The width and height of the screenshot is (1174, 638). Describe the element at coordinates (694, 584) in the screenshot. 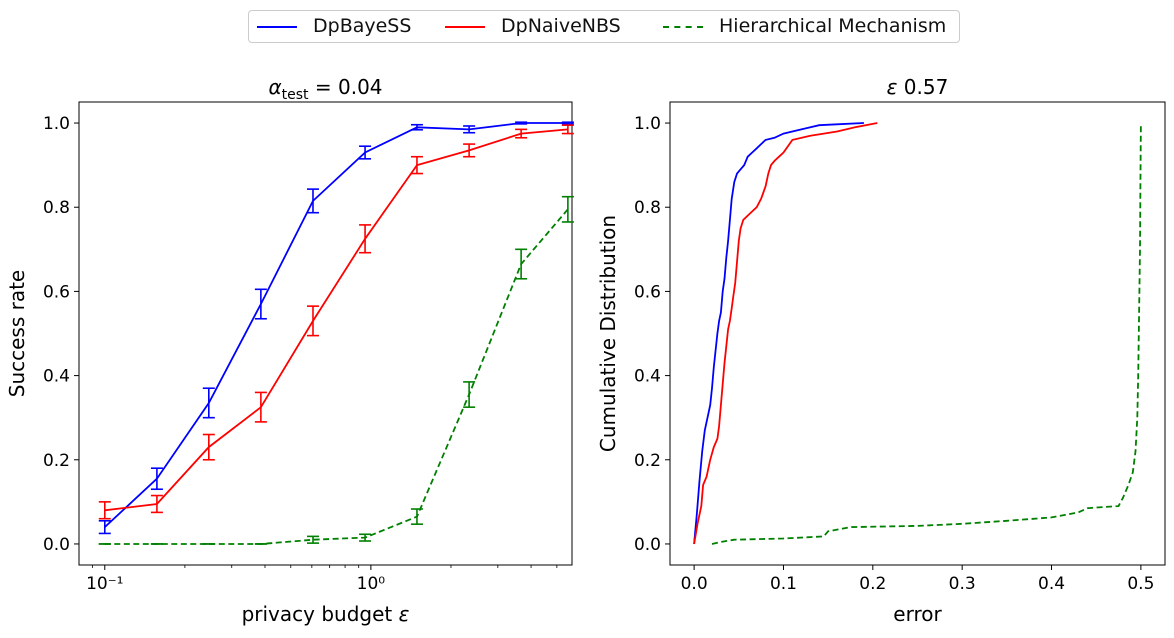

I see `panel-2-xtick-label: 0.0` at that location.